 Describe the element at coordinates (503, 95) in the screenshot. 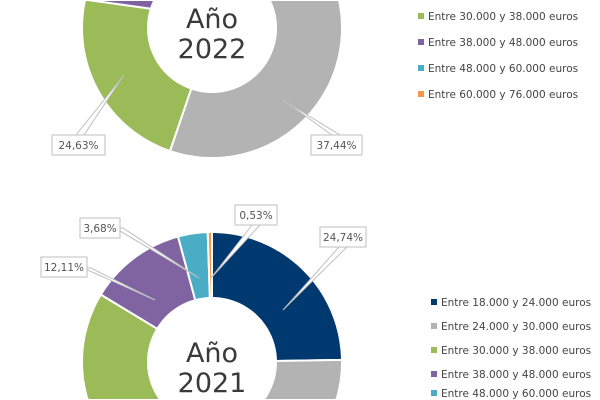

I see `legend-entry: Entre 60.000 y 76.000 euros` at that location.